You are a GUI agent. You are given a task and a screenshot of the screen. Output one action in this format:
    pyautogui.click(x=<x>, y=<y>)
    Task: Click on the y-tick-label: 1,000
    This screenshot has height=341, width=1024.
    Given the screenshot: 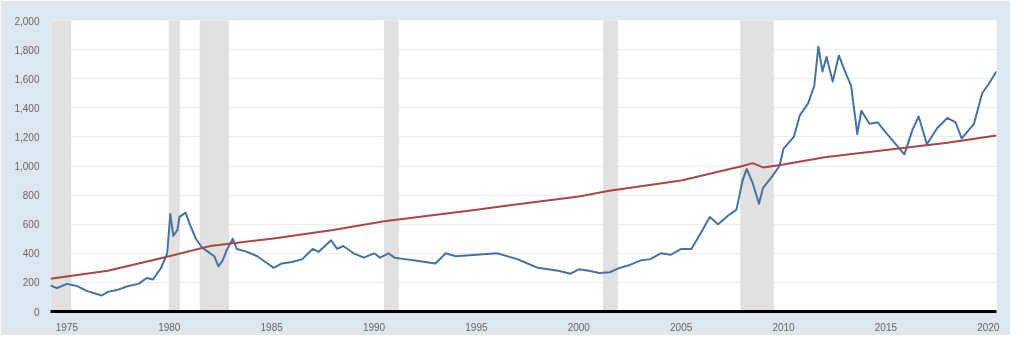 What is the action you would take?
    pyautogui.click(x=27, y=166)
    